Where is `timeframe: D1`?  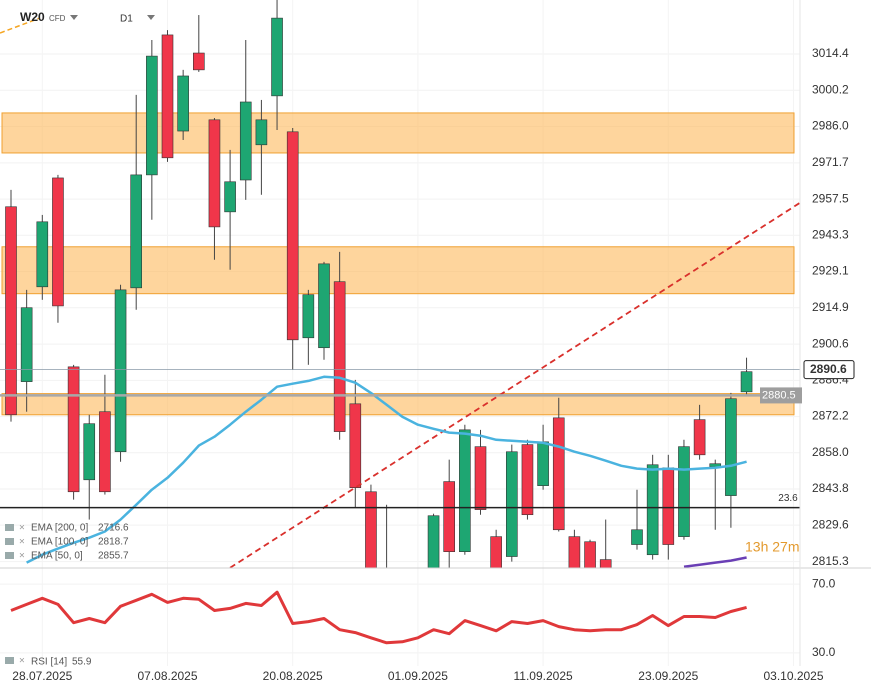 timeframe: D1 is located at coordinates (126, 19).